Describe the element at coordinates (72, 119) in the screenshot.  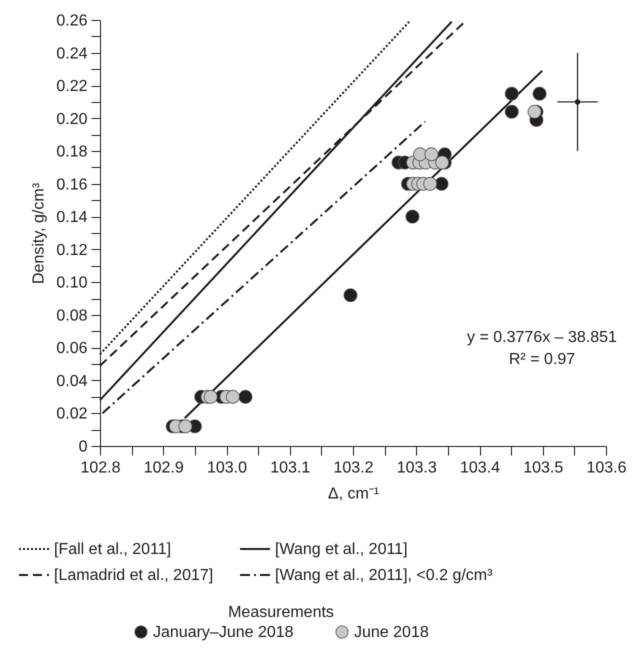
I see `y-tick-label: 0.20` at that location.